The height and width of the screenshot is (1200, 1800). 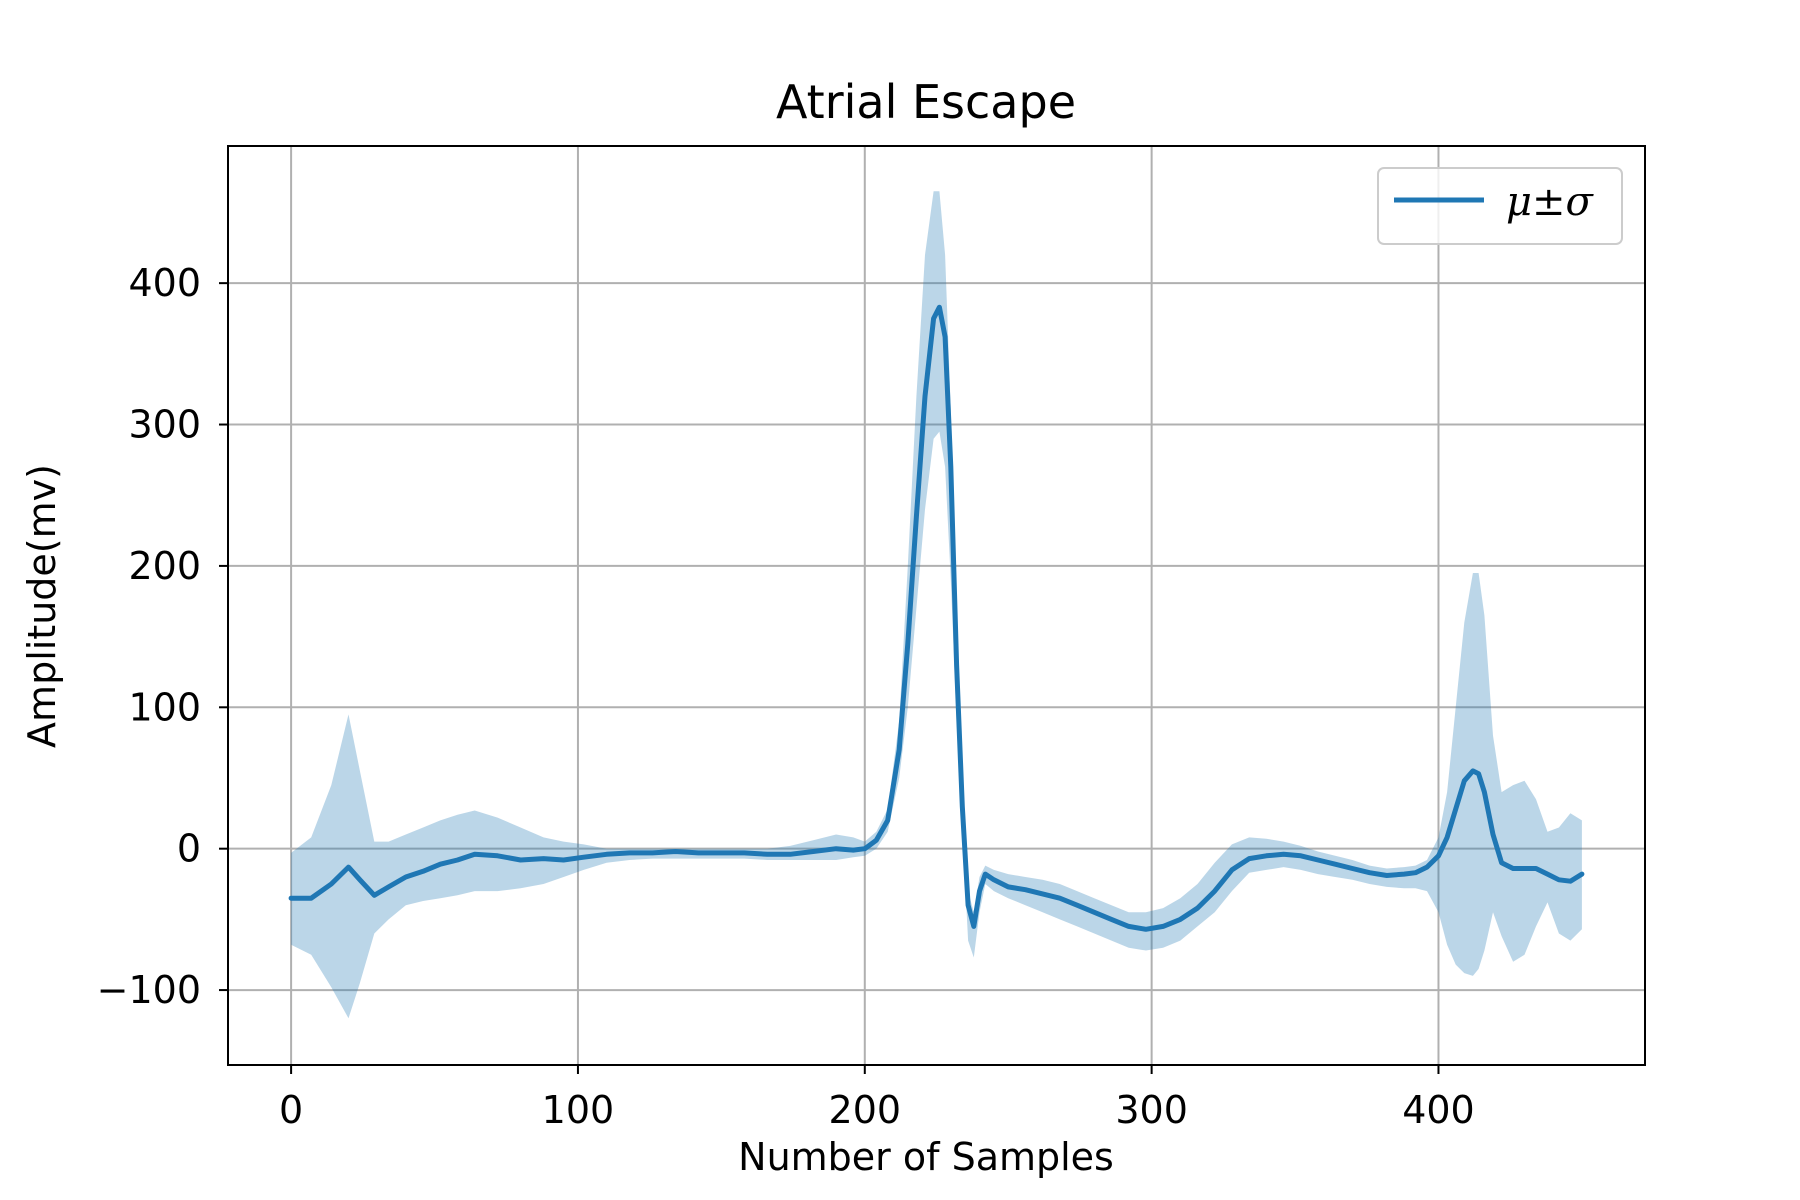 I want to click on y-tick-label: 200, so click(x=164, y=566).